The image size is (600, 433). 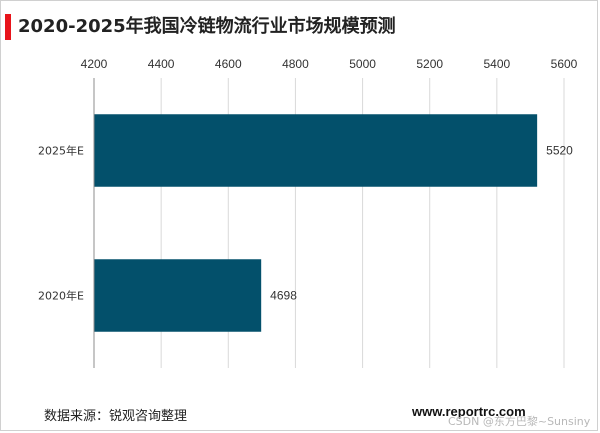 What do you see at coordinates (228, 64) in the screenshot?
I see `x-tick-label: 4600` at bounding box center [228, 64].